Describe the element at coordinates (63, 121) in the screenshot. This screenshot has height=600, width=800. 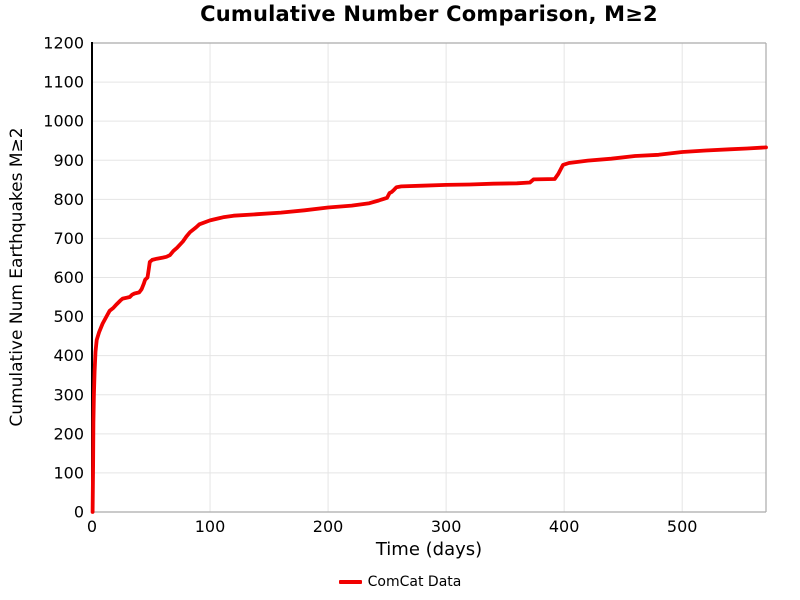
I see `y-tick-label: 1000` at that location.